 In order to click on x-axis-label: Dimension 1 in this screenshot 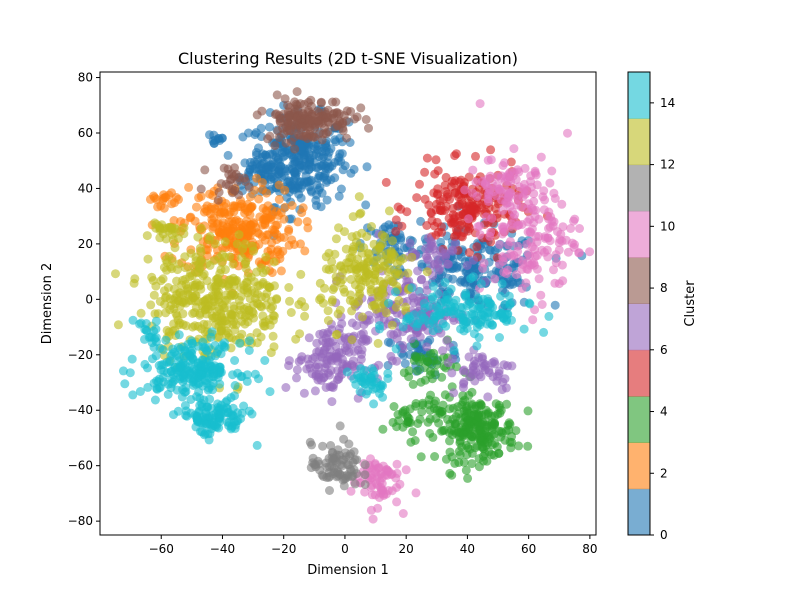, I will do `click(348, 570)`.